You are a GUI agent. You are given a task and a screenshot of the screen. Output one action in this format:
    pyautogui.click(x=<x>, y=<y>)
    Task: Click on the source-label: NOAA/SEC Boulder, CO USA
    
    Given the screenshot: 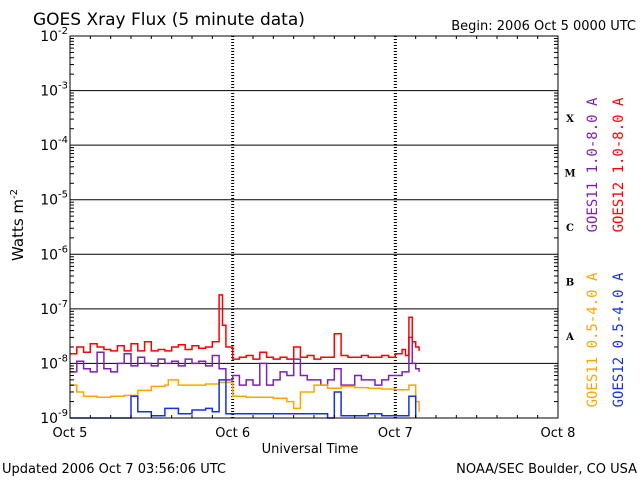 What is the action you would take?
    pyautogui.click(x=546, y=469)
    